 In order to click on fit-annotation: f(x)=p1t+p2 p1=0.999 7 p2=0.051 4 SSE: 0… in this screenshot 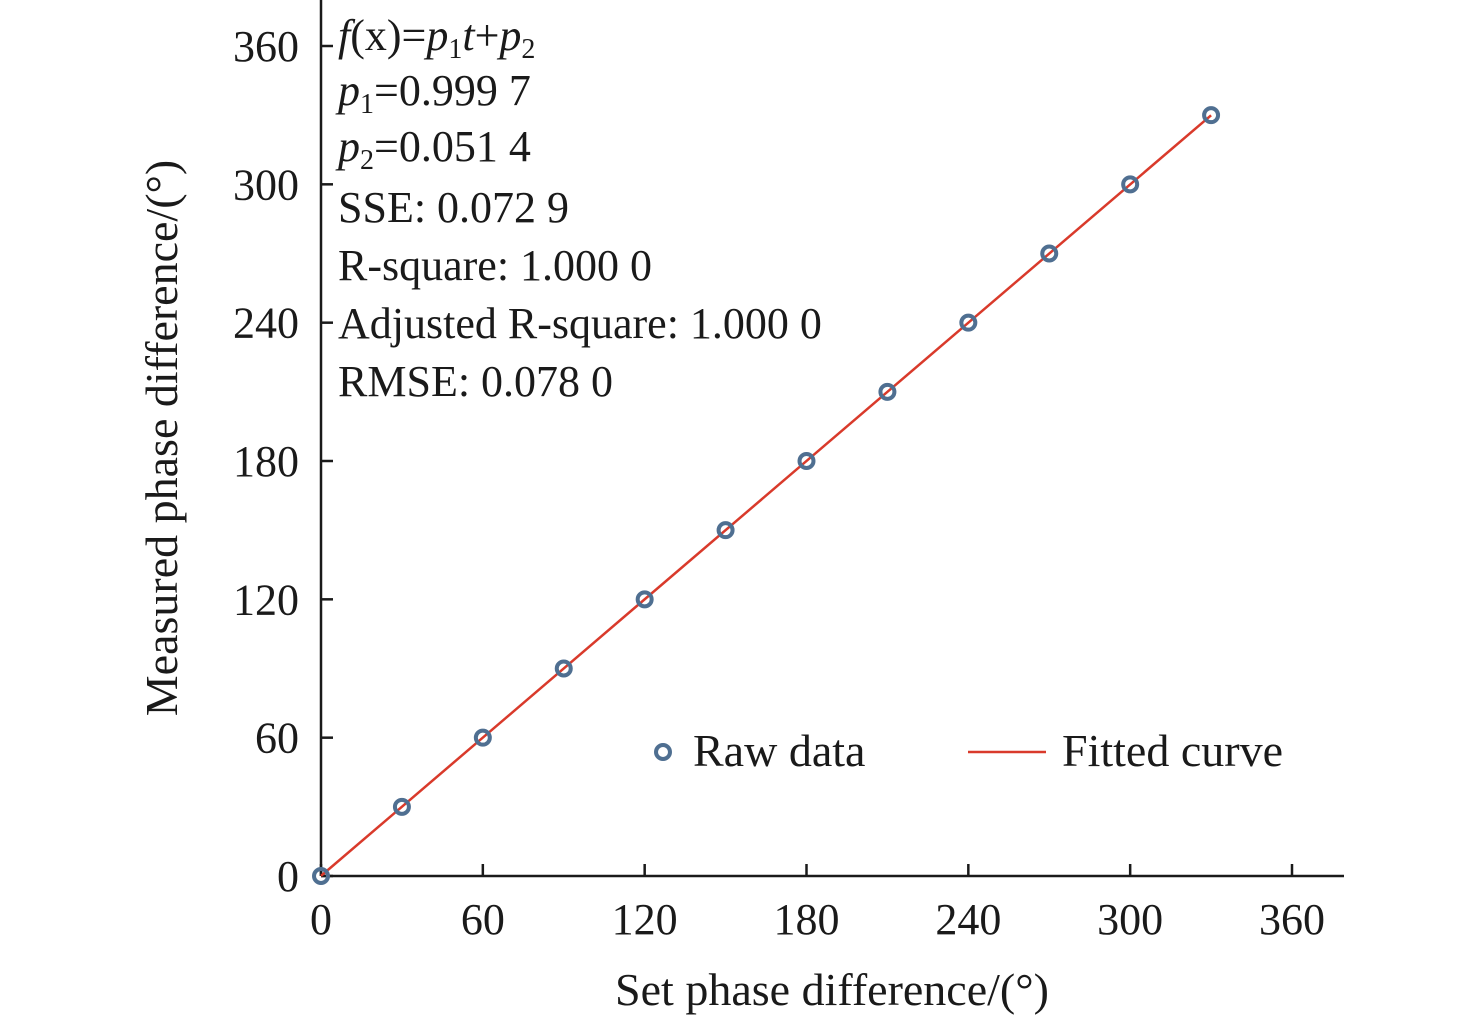, I will do `click(578, 208)`.